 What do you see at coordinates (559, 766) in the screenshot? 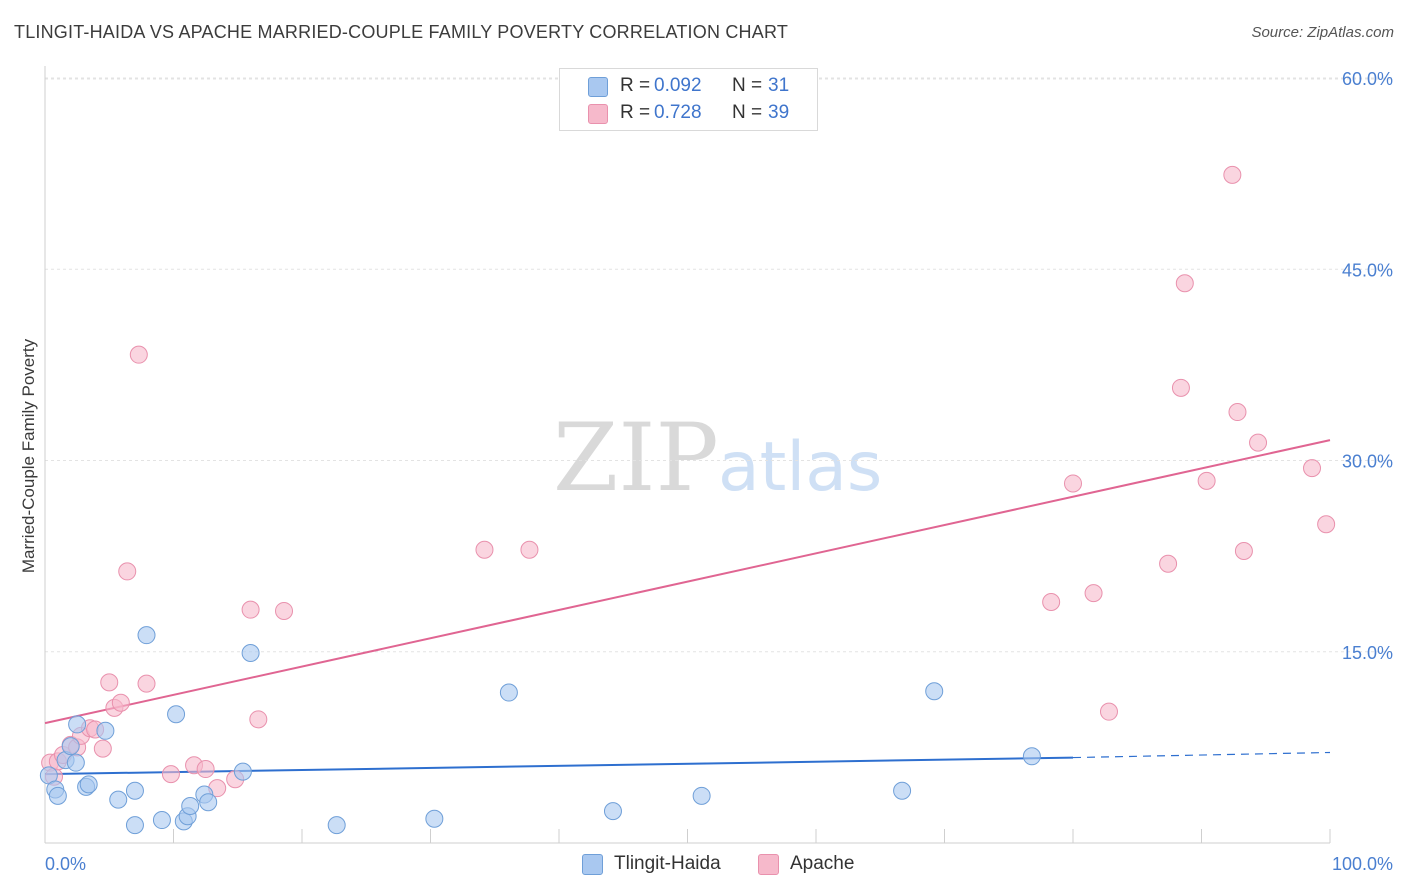
I see `tlingit-haida-trend-line` at bounding box center [559, 766].